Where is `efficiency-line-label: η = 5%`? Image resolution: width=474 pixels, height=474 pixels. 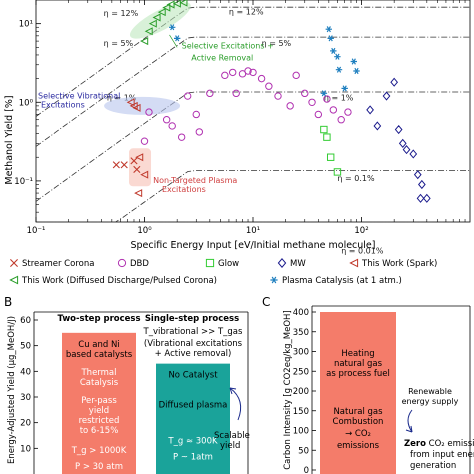
efficiency-line-label: η = 5% is located at coordinates (277, 43).